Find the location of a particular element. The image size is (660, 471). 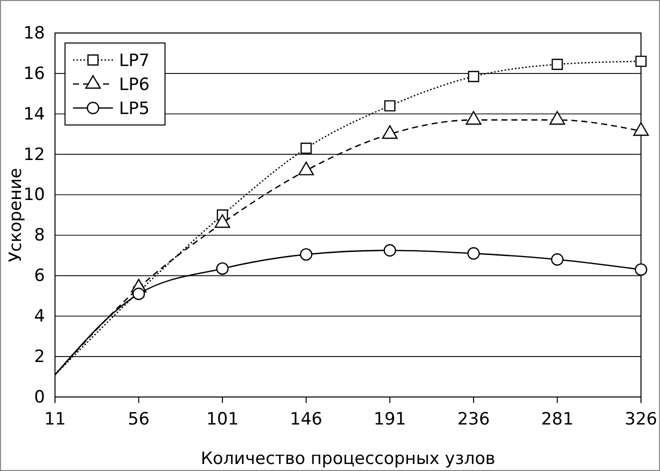

y-tick-label: 2 is located at coordinates (39, 356).